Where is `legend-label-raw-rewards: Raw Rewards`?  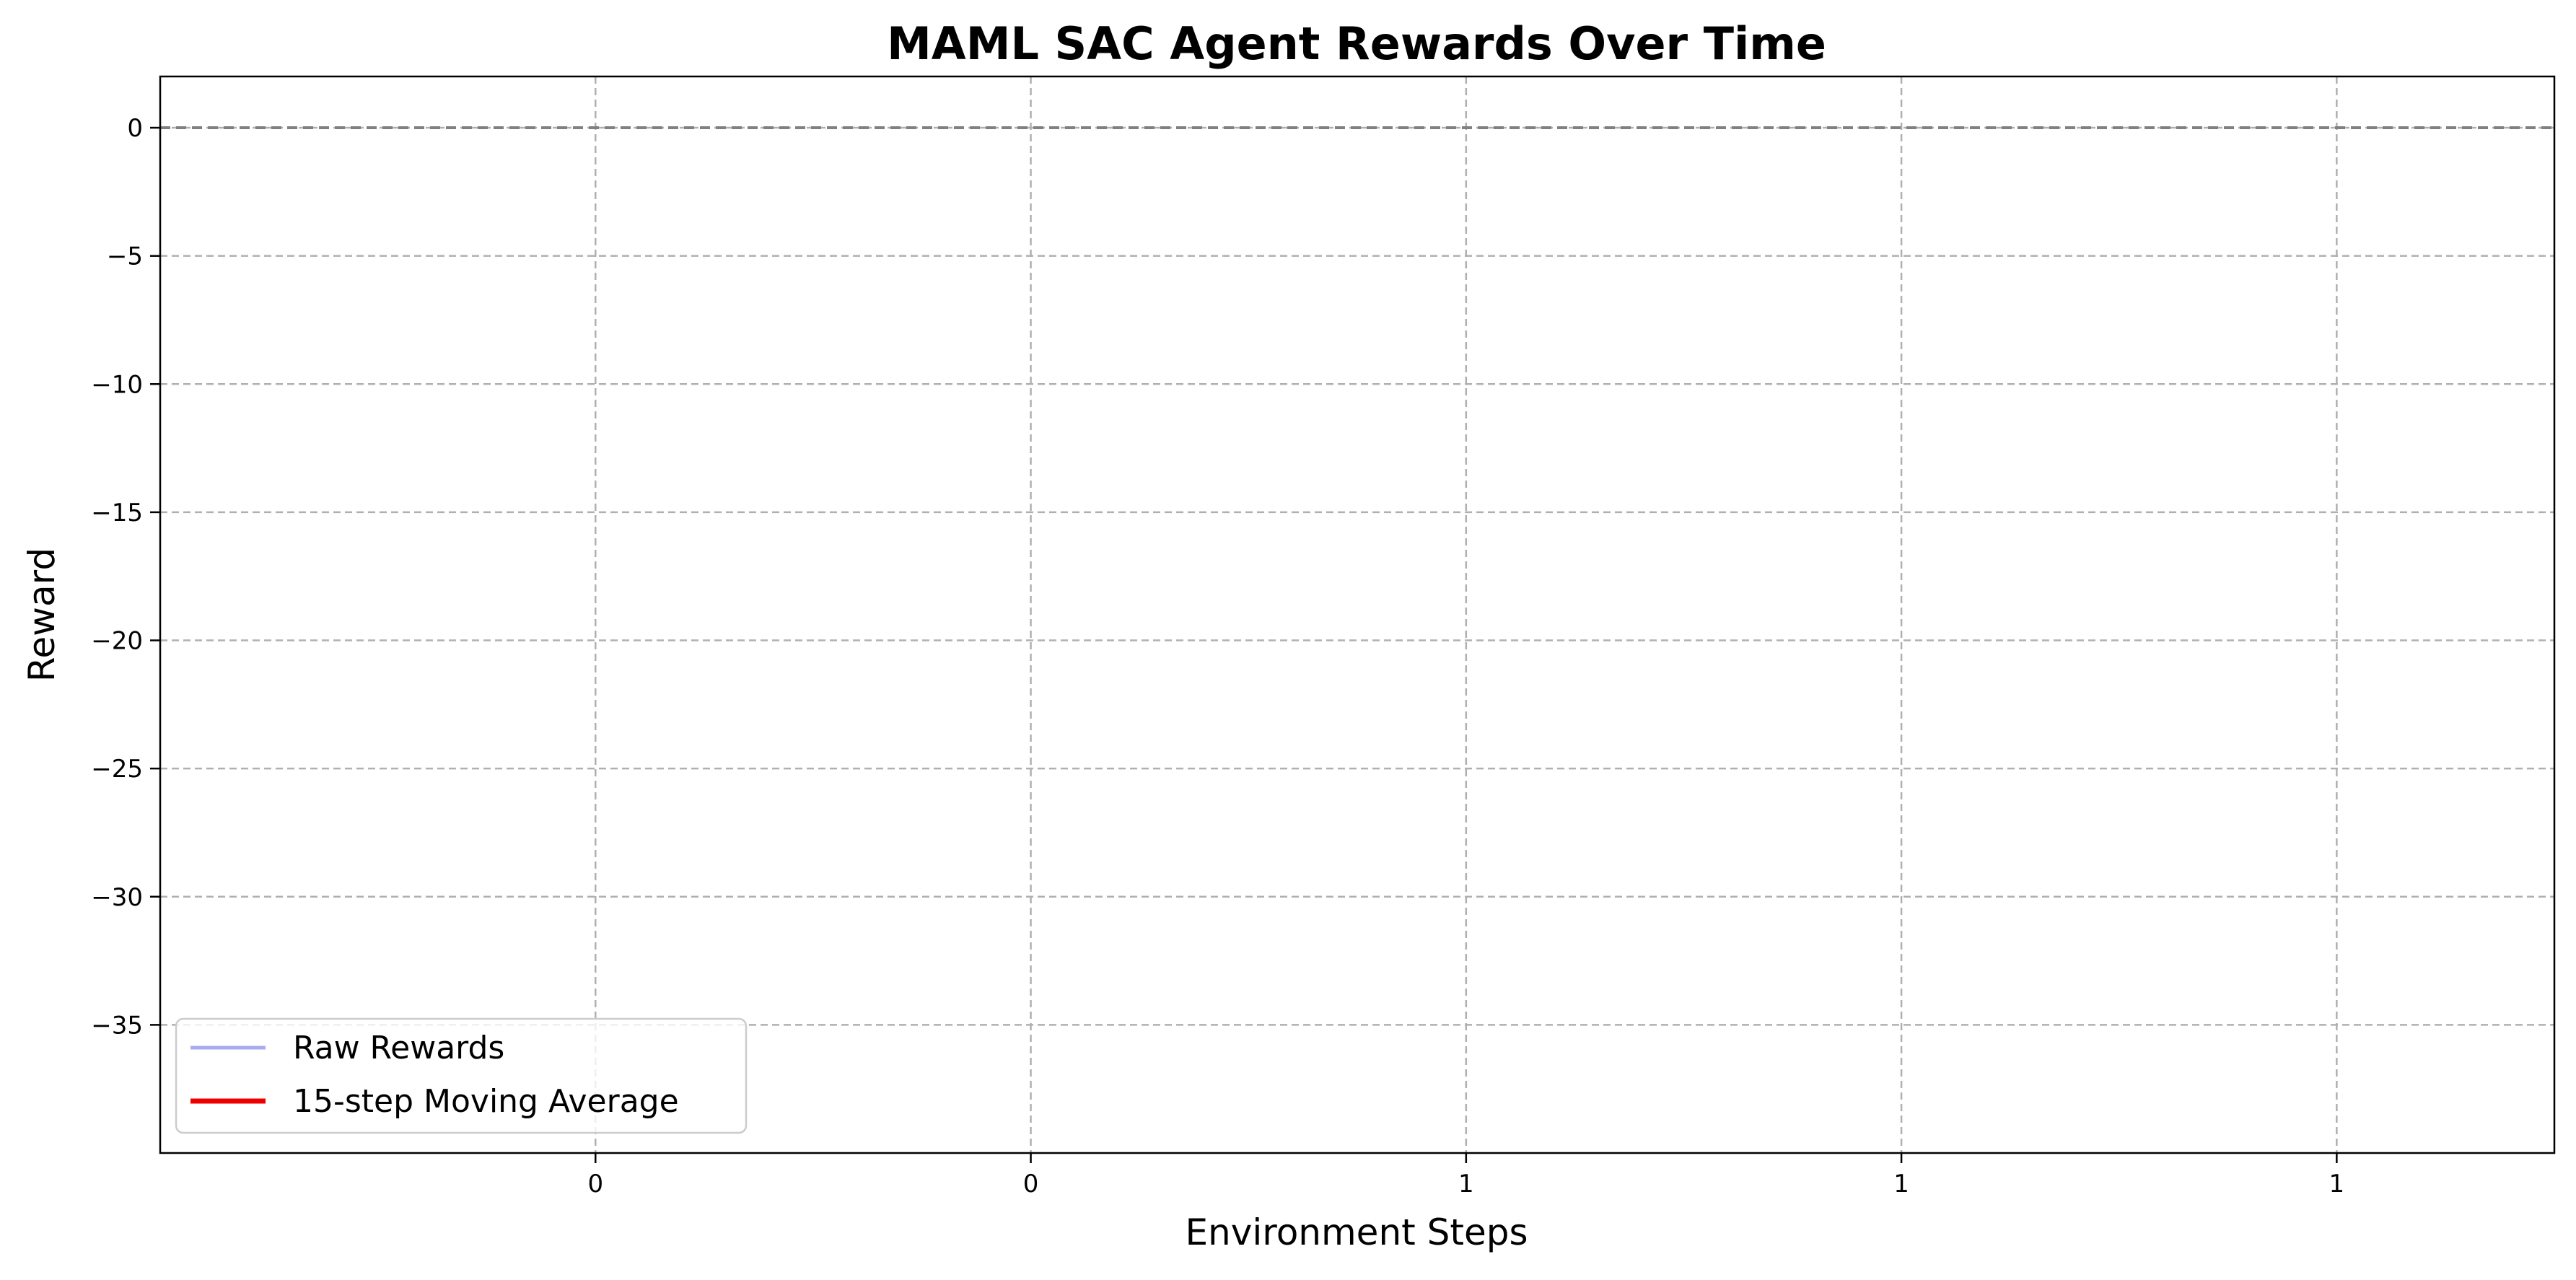
legend-label-raw-rewards: Raw Rewards is located at coordinates (399, 1048).